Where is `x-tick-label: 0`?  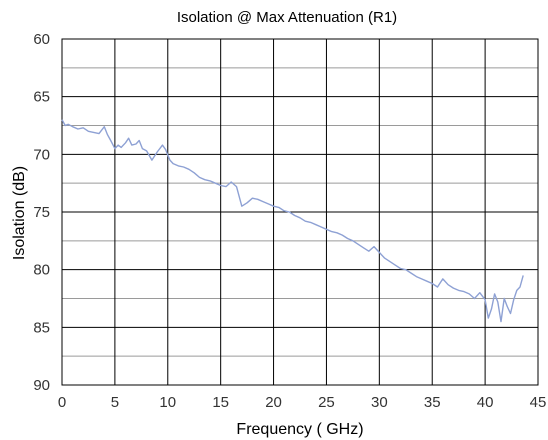 x-tick-label: 0 is located at coordinates (62, 402).